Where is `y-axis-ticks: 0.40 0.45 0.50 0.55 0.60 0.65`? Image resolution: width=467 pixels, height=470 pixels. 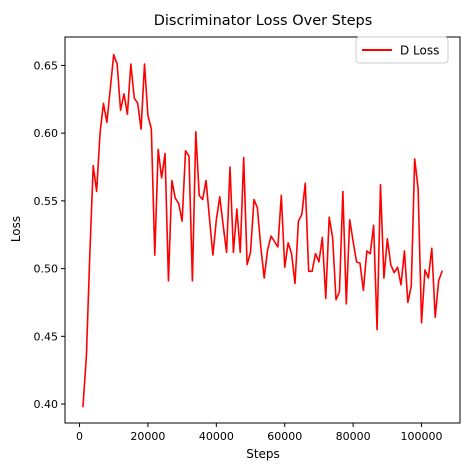
y-axis-ticks: 0.40 0.45 0.50 0.55 0.60 0.65 is located at coordinates (49, 235).